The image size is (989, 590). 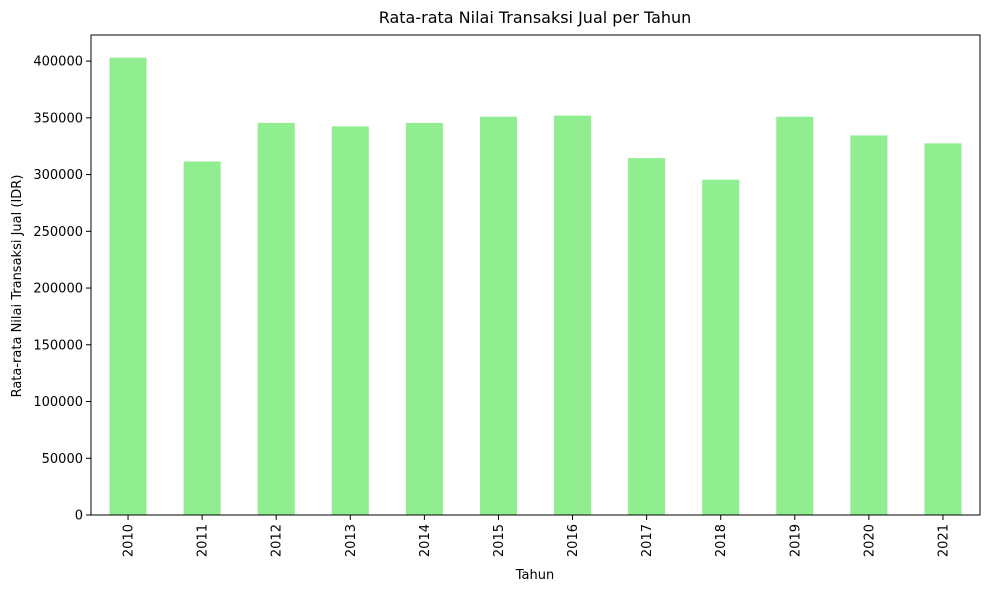 What do you see at coordinates (58, 175) in the screenshot?
I see `y-tick-label: 300000` at bounding box center [58, 175].